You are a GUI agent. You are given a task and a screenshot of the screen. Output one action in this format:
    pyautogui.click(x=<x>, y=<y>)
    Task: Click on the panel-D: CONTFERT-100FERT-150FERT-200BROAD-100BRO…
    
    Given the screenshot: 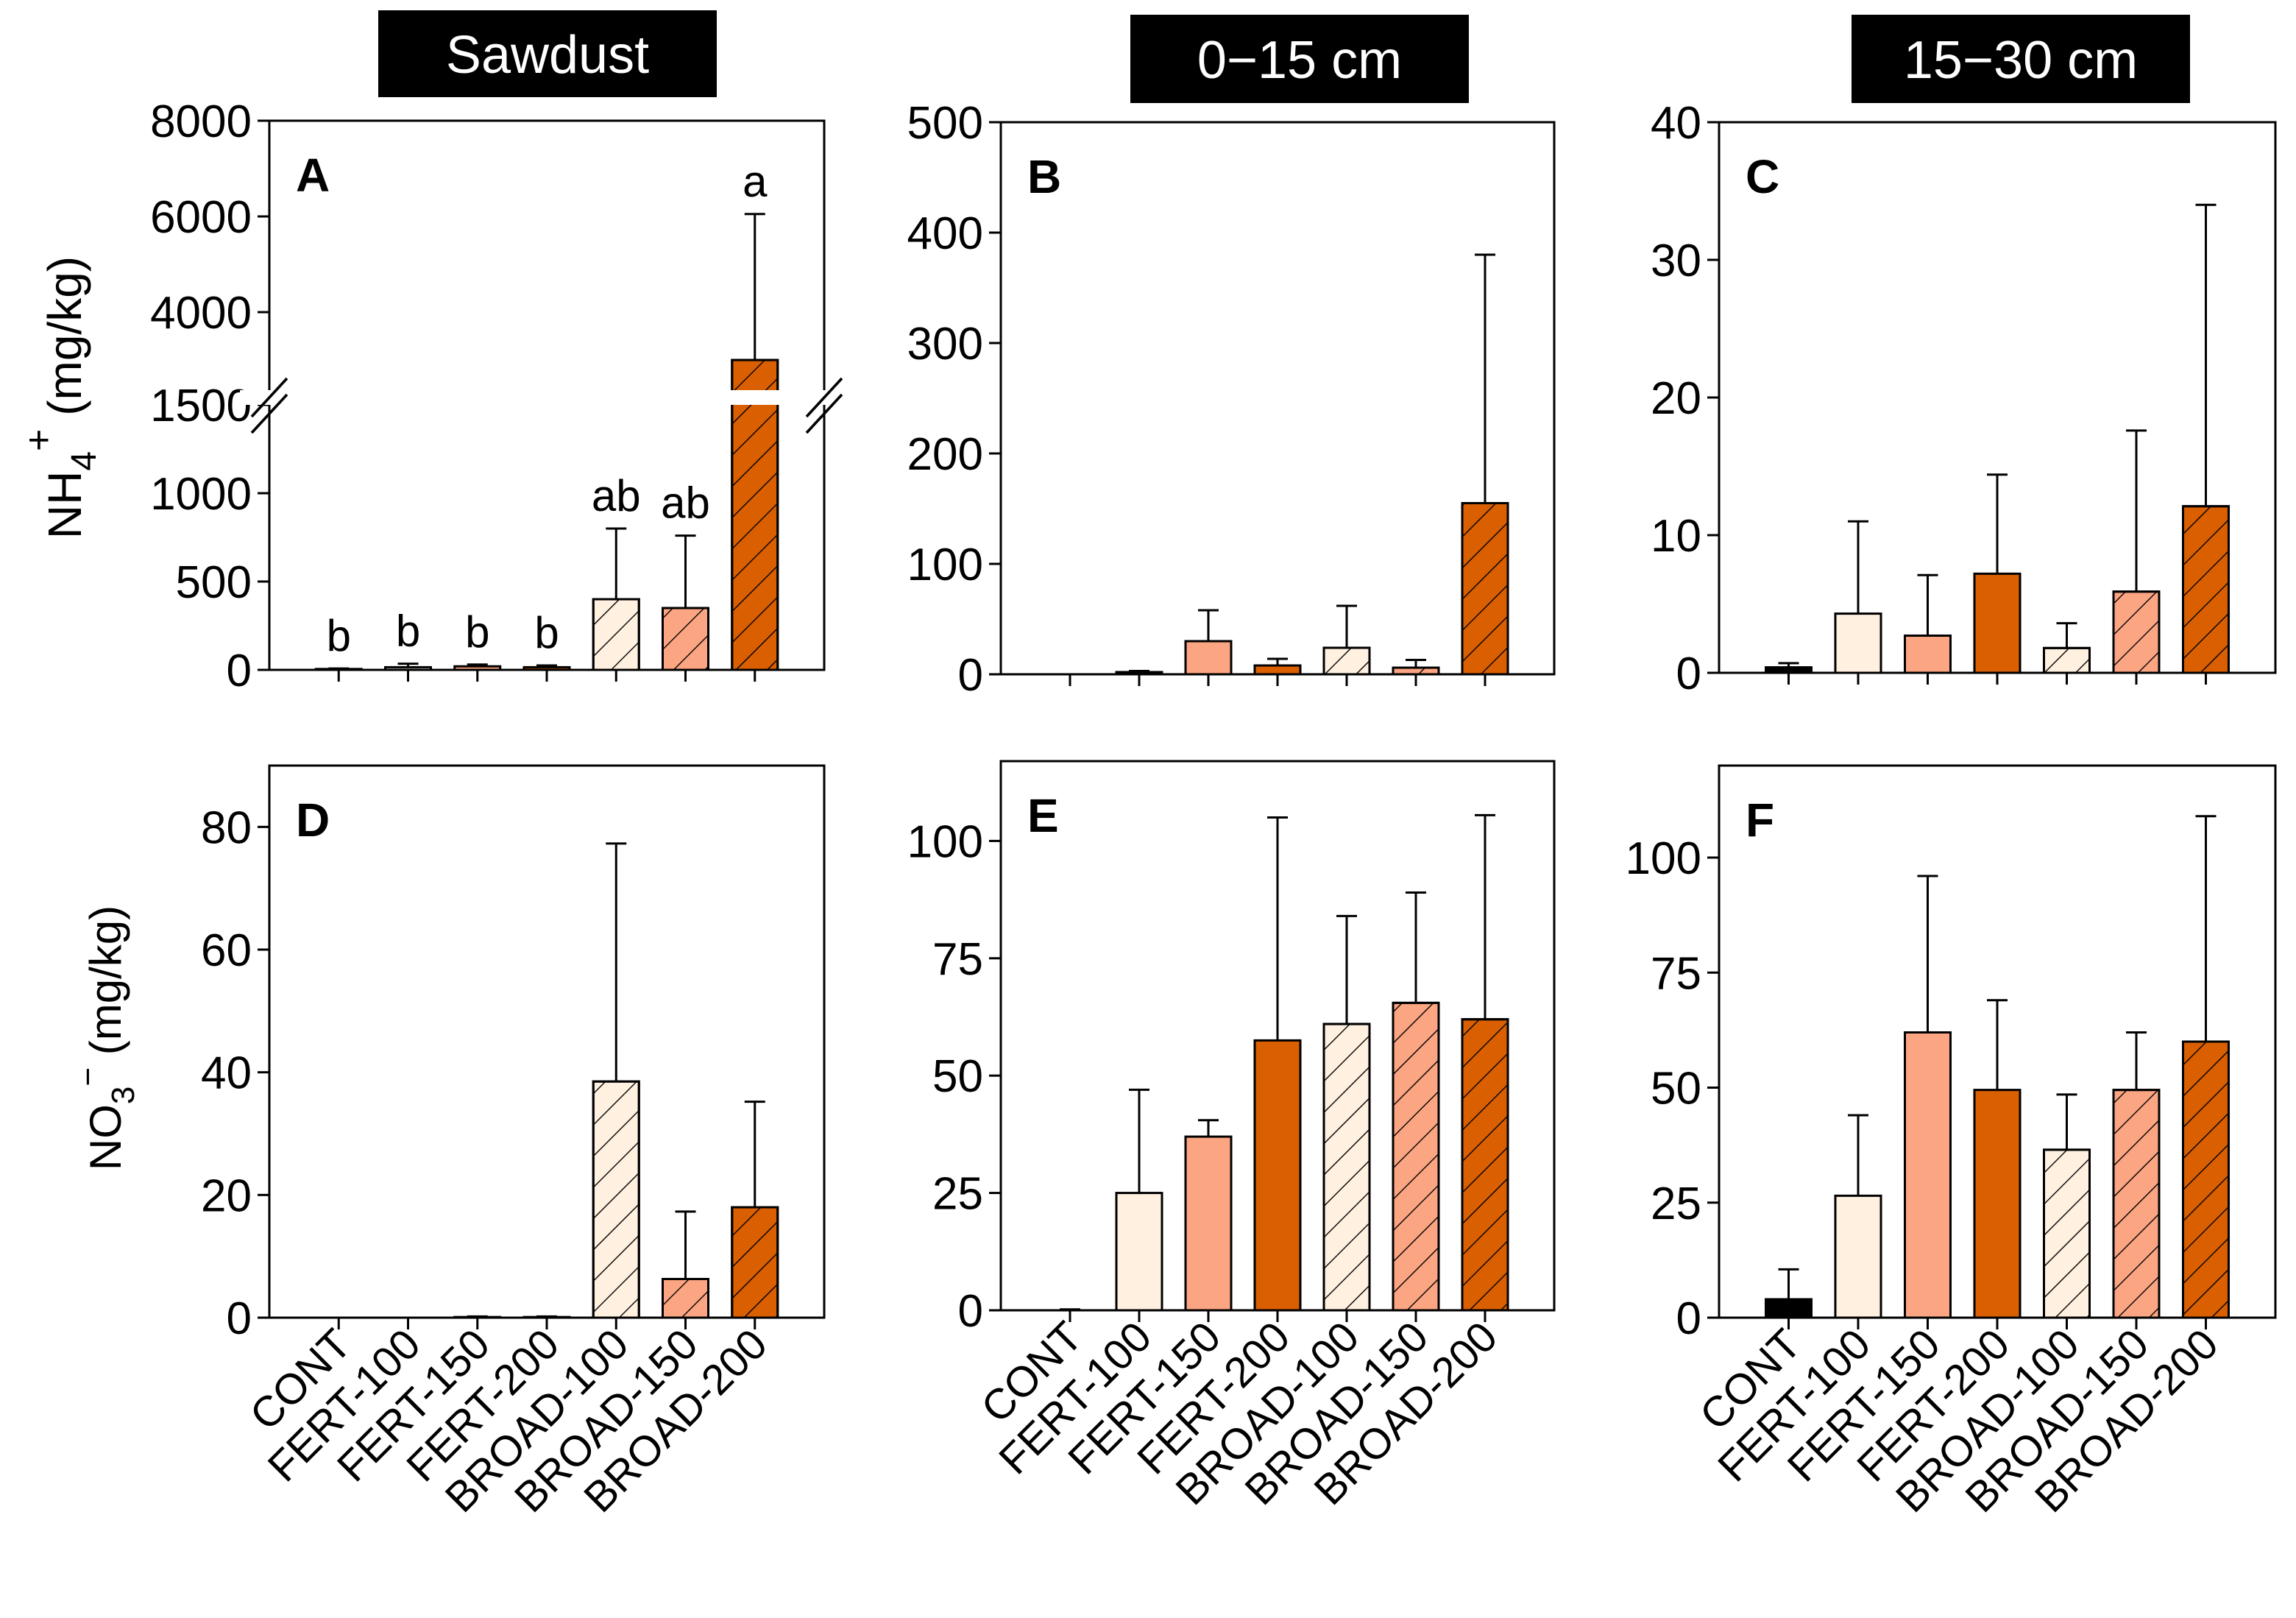 What is the action you would take?
    pyautogui.click(x=513, y=1143)
    